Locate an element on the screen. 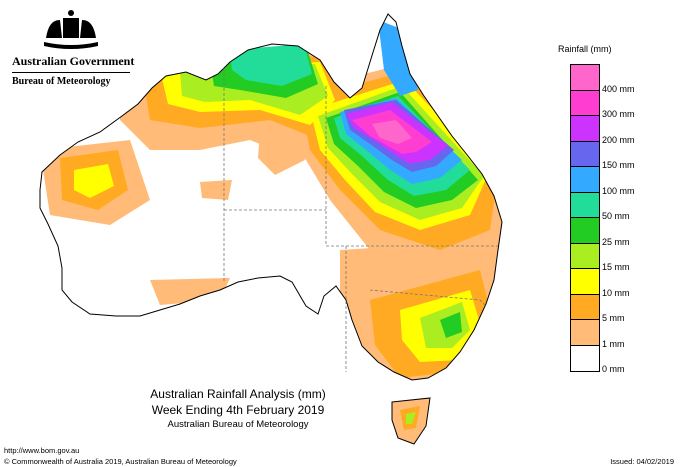  legend-label-2: 300 mm is located at coordinates (618, 114).